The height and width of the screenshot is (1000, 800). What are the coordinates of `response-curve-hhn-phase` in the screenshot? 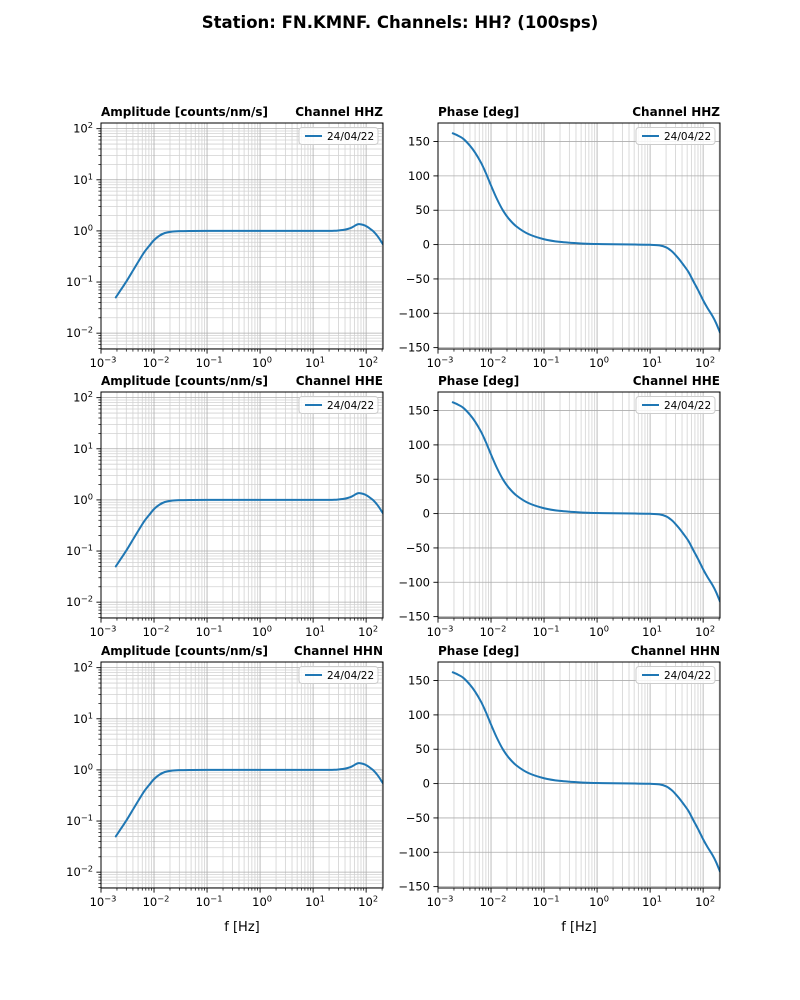 It's located at (585, 772).